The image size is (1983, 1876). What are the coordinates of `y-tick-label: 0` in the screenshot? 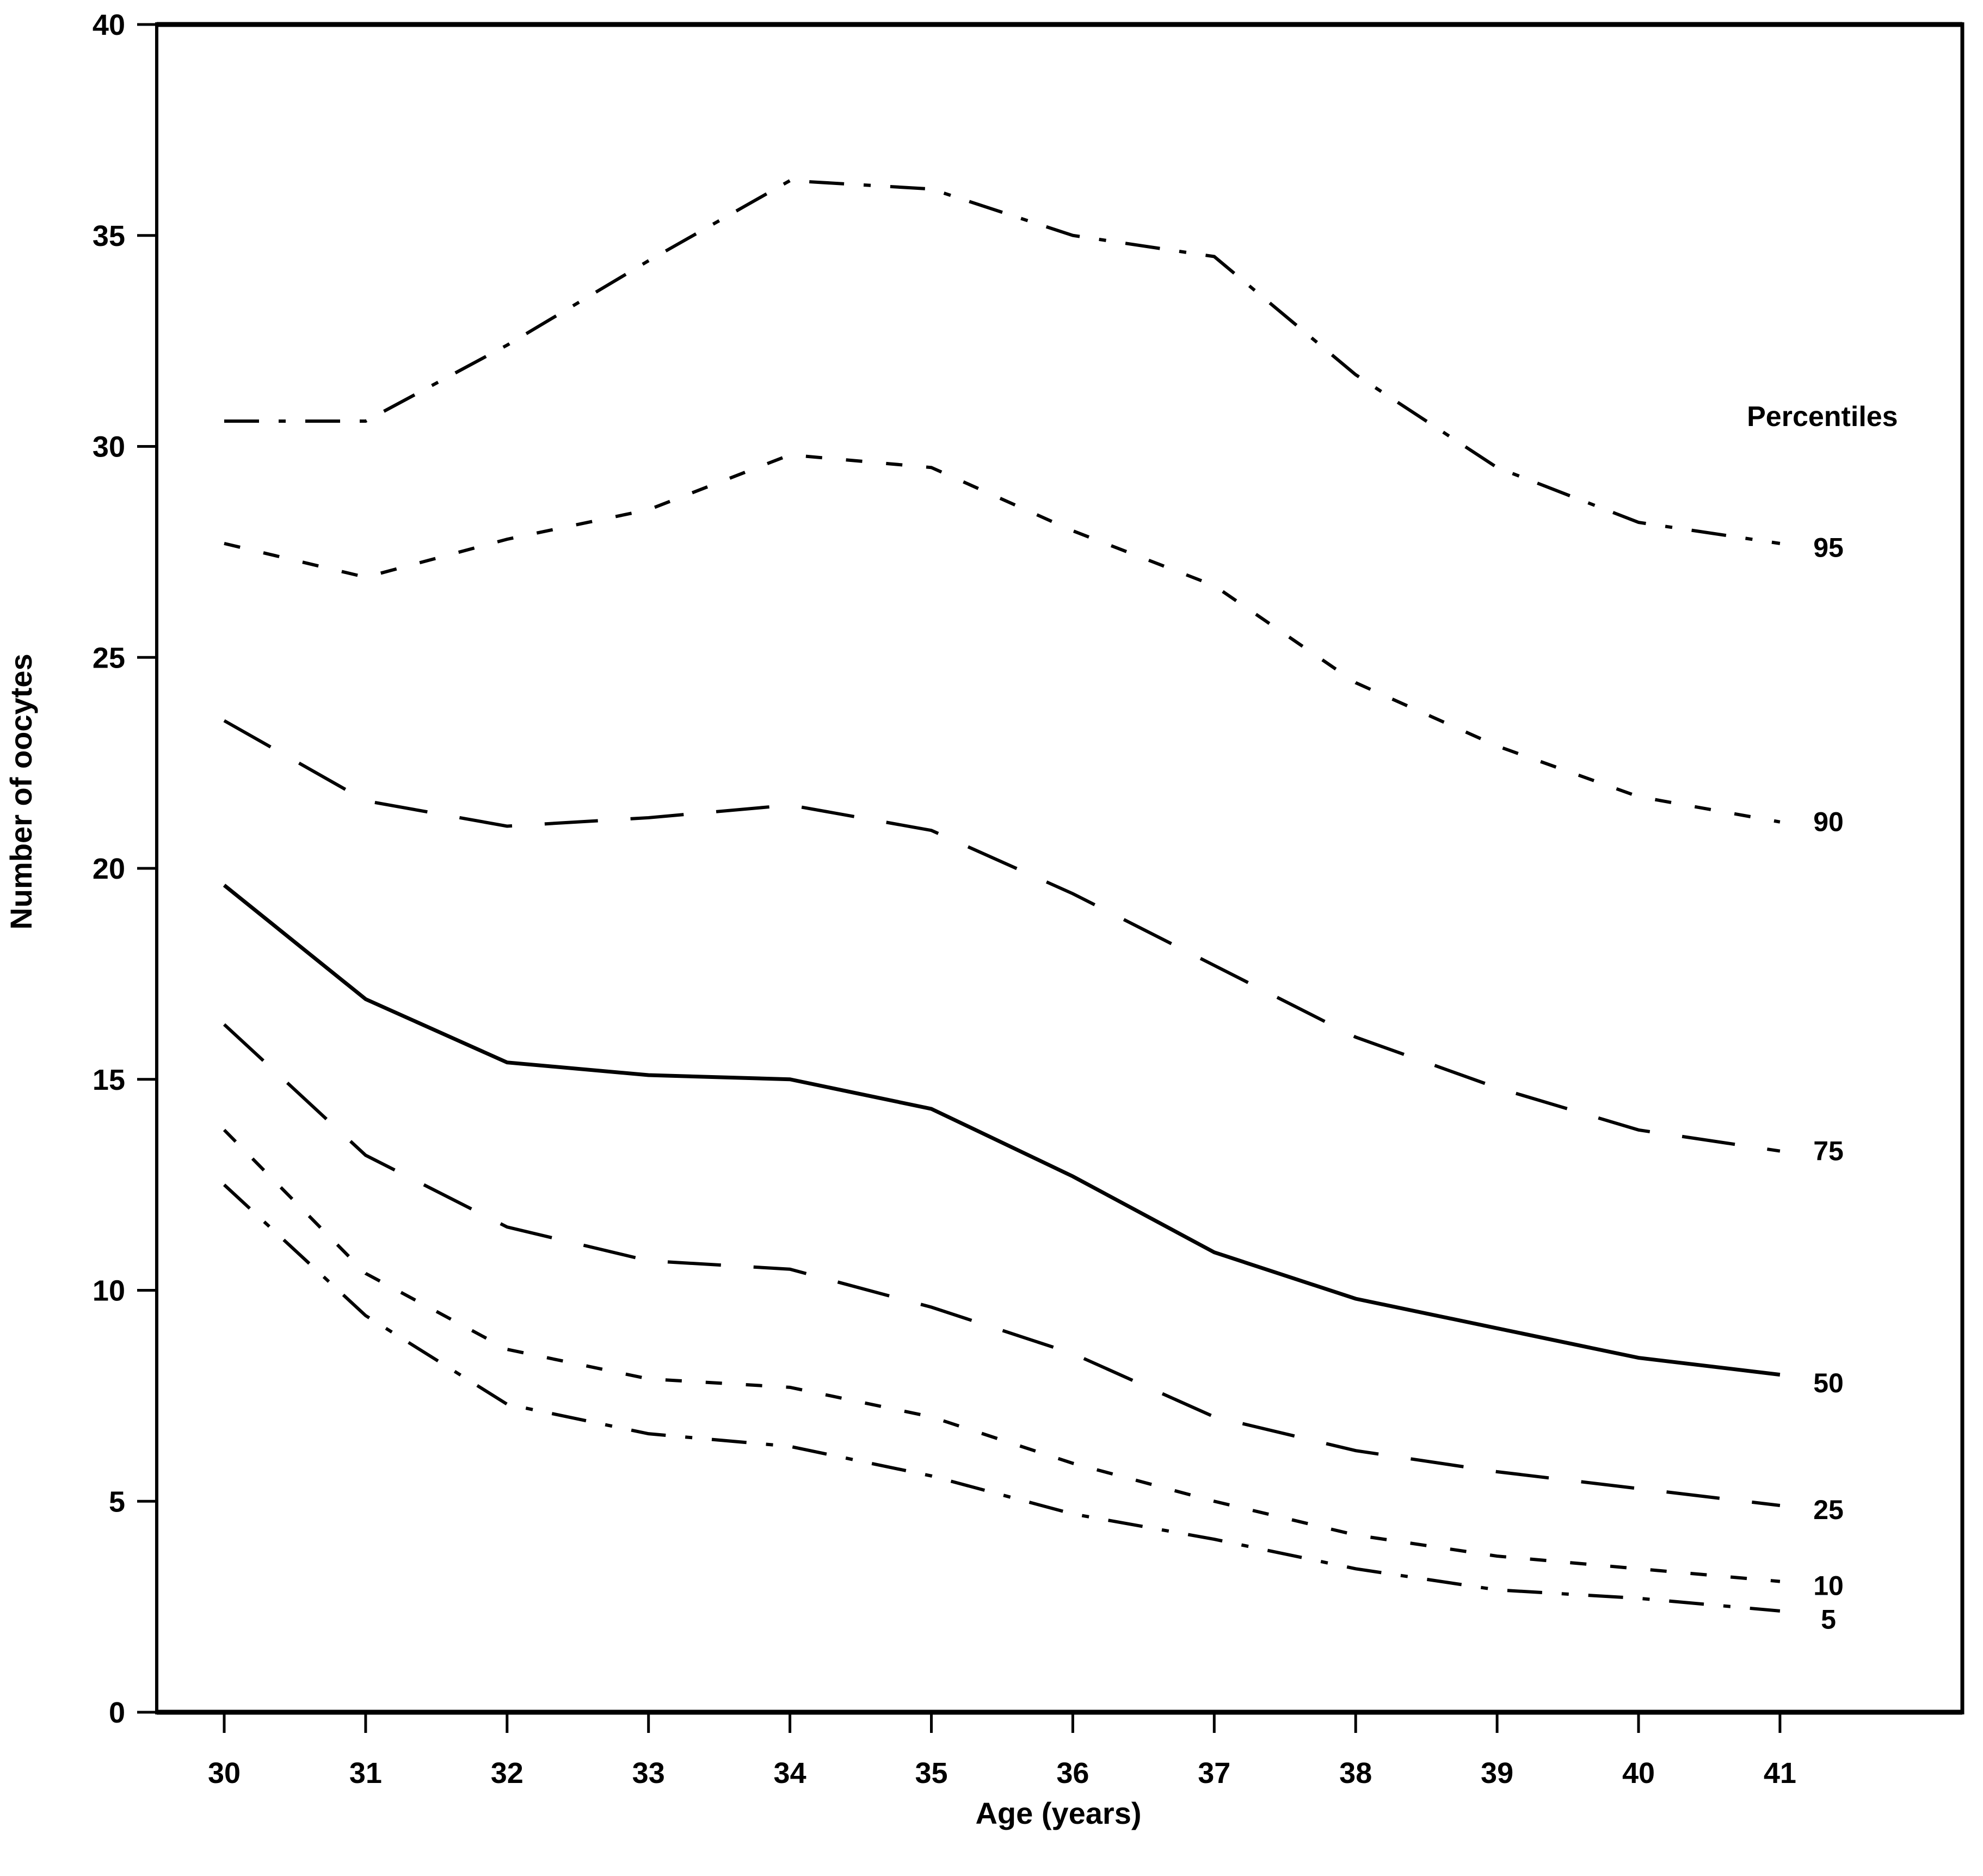 It's located at (117, 1712).